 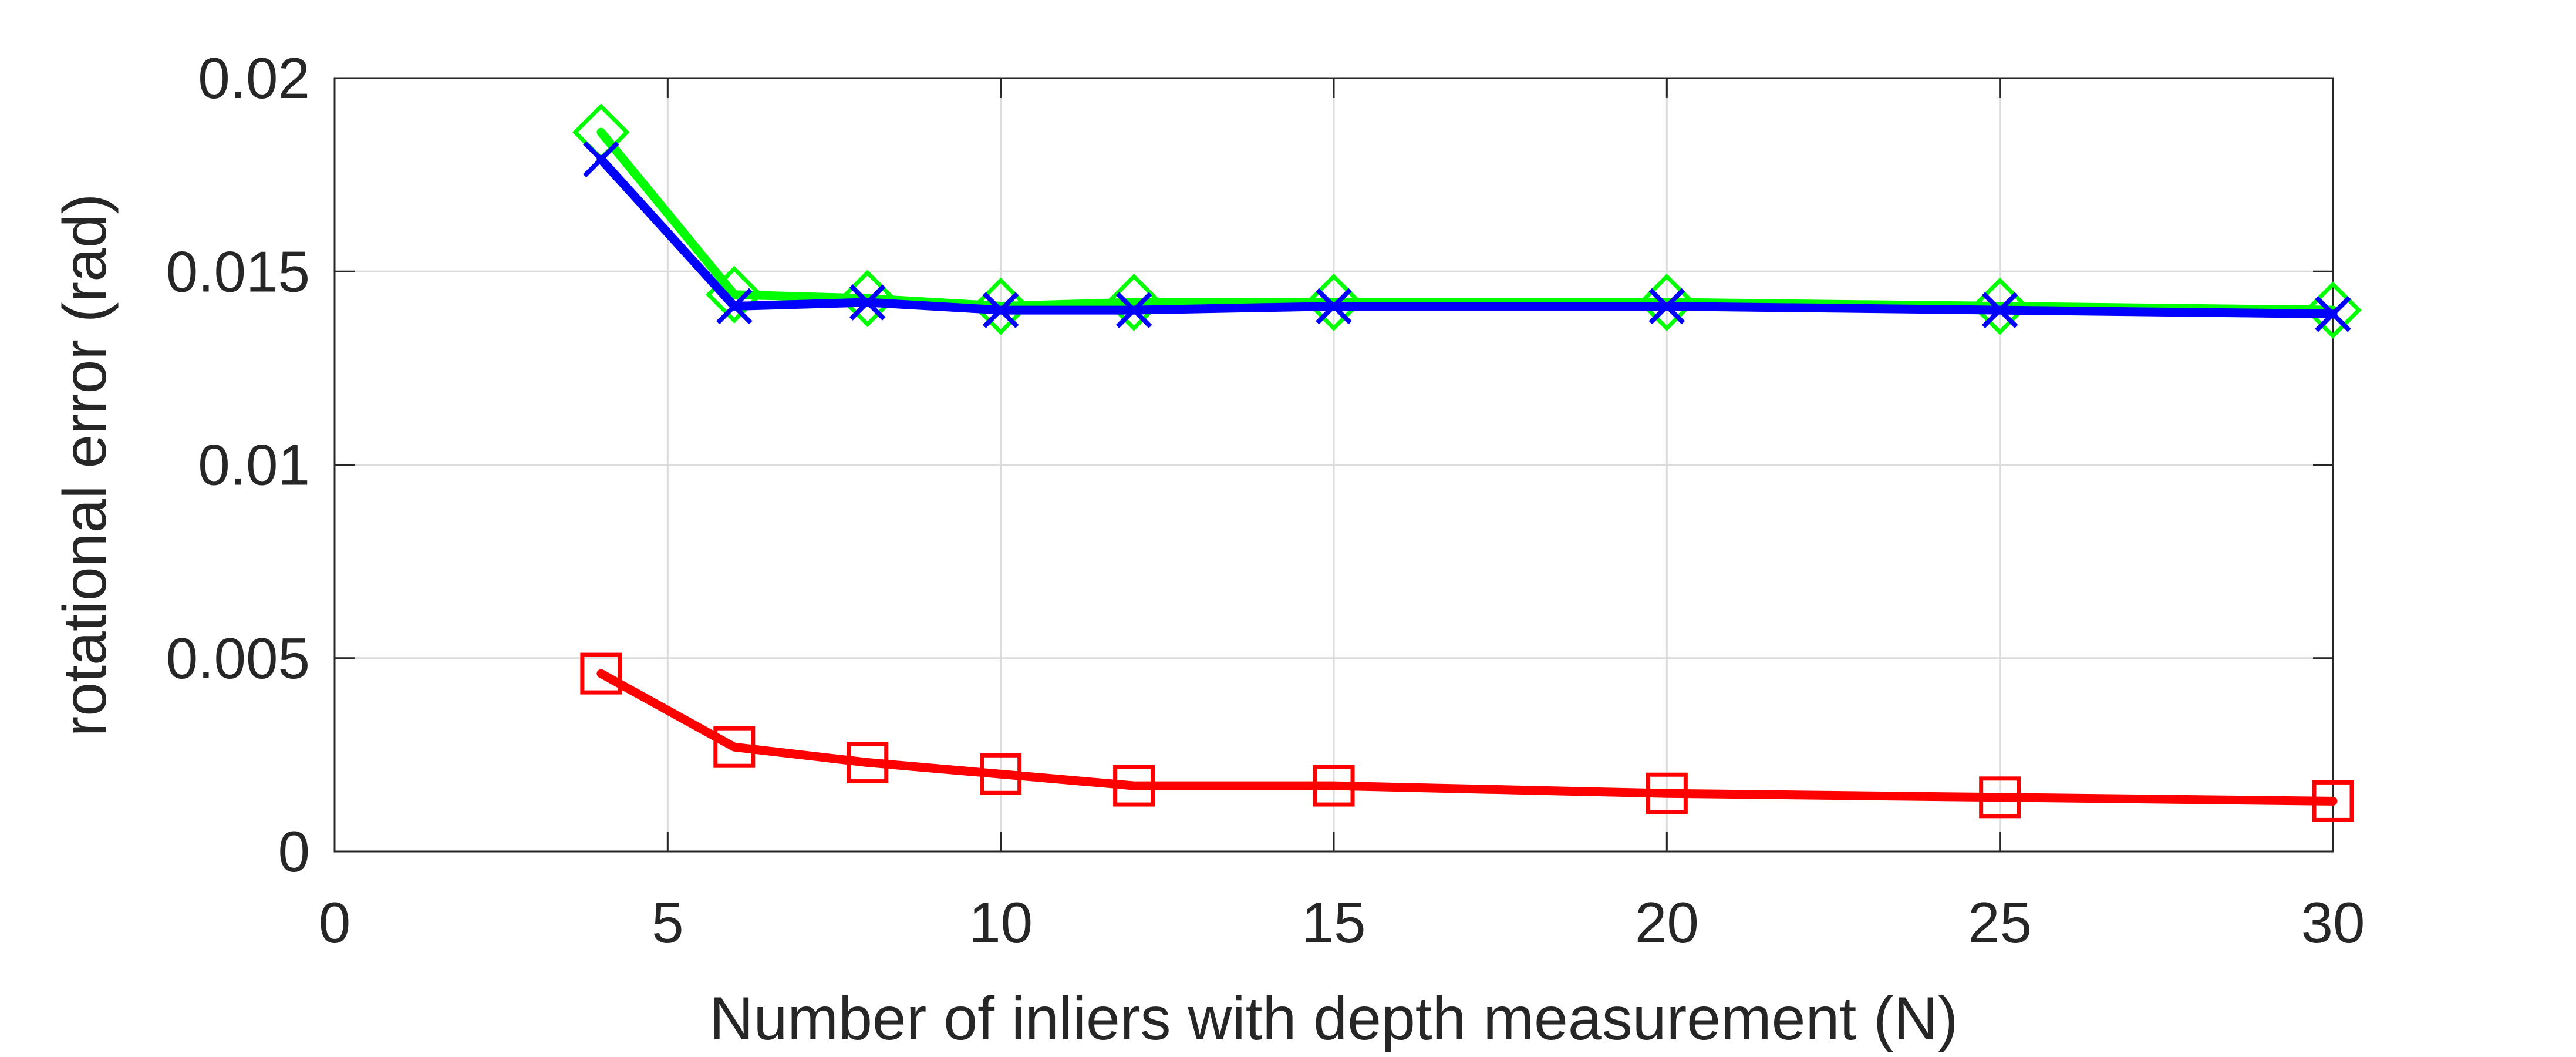 What do you see at coordinates (85, 465) in the screenshot?
I see `y-axis-title: rotational error (rad)` at bounding box center [85, 465].